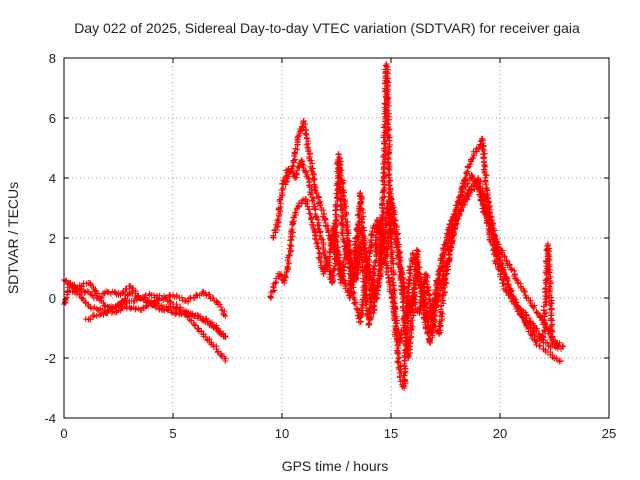 This screenshot has height=480, width=640. What do you see at coordinates (172, 433) in the screenshot?
I see `x-tick-label: 5` at bounding box center [172, 433].